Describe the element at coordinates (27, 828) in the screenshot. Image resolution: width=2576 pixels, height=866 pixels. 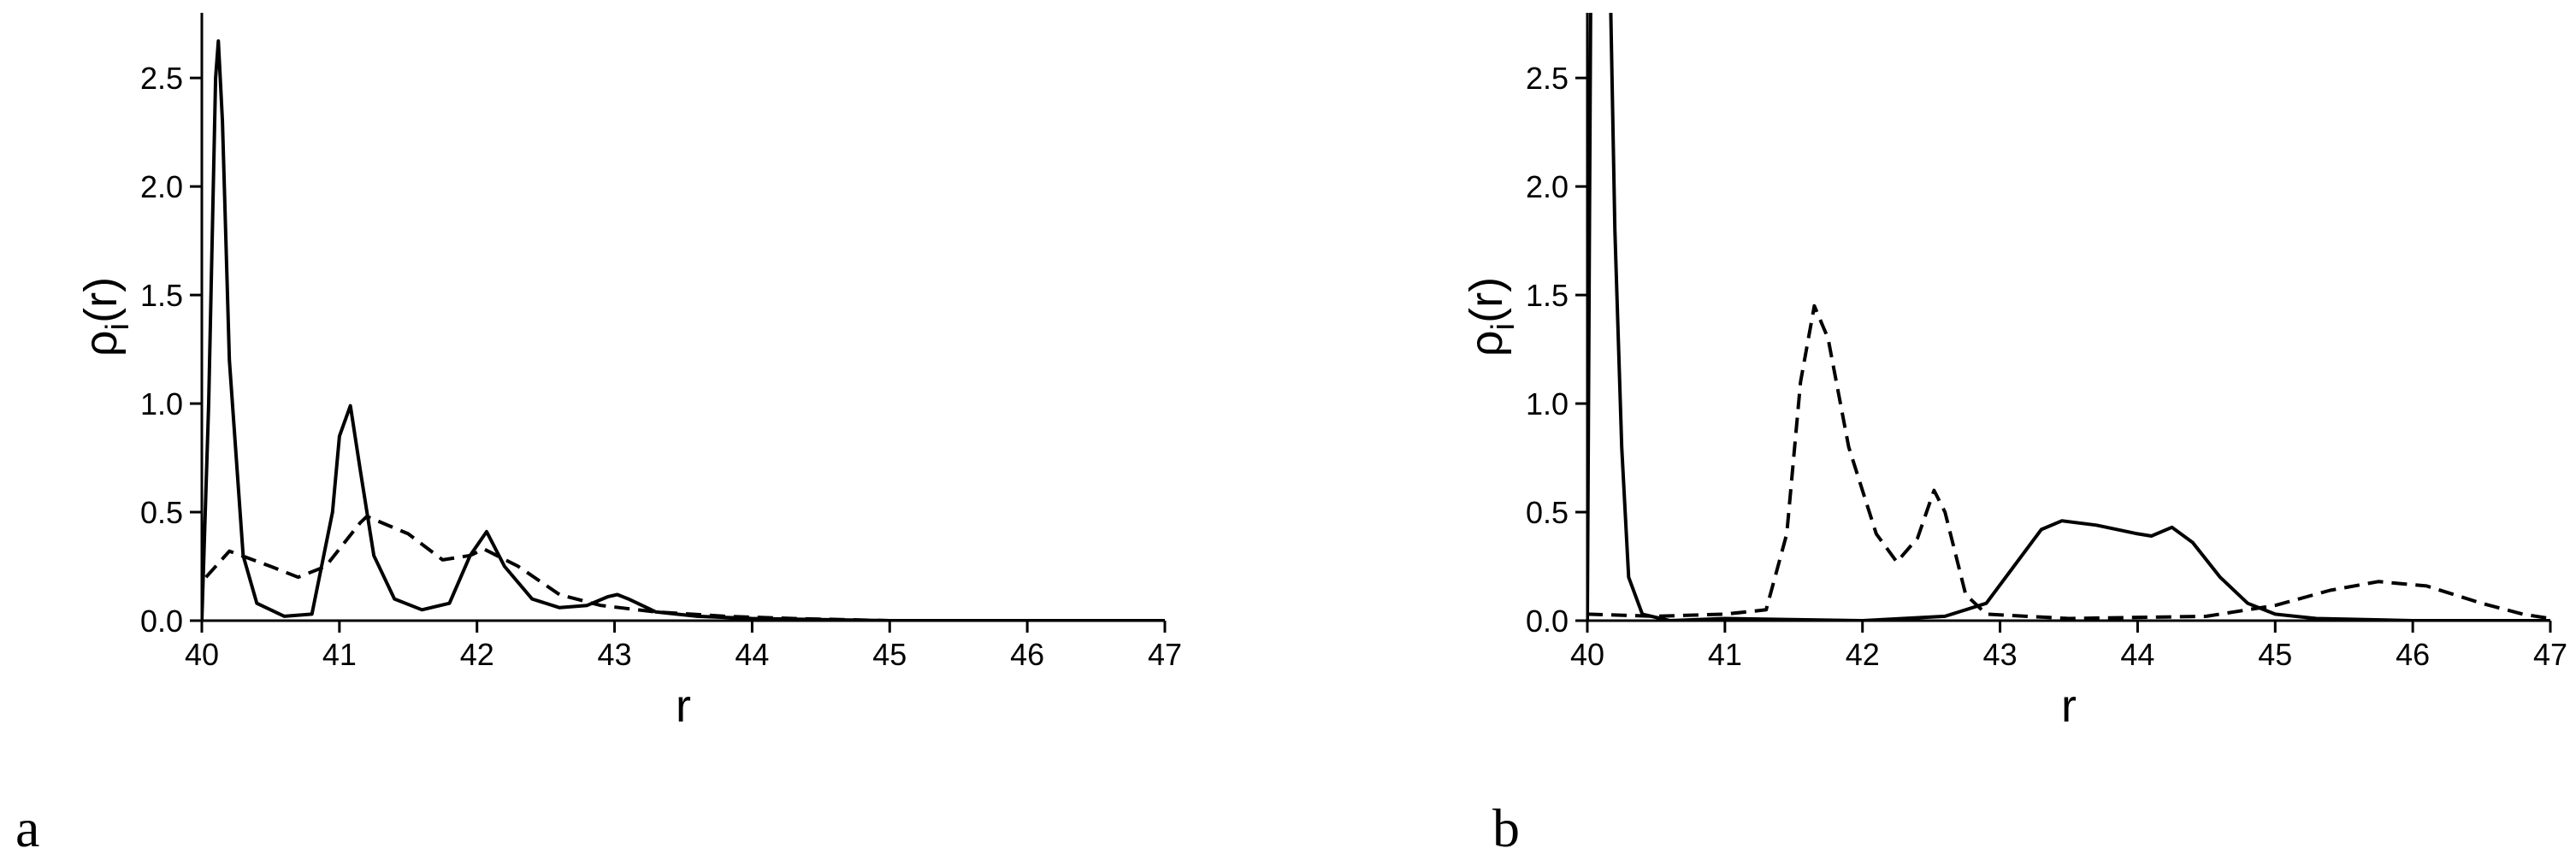
I see `panel-label: a` at that location.